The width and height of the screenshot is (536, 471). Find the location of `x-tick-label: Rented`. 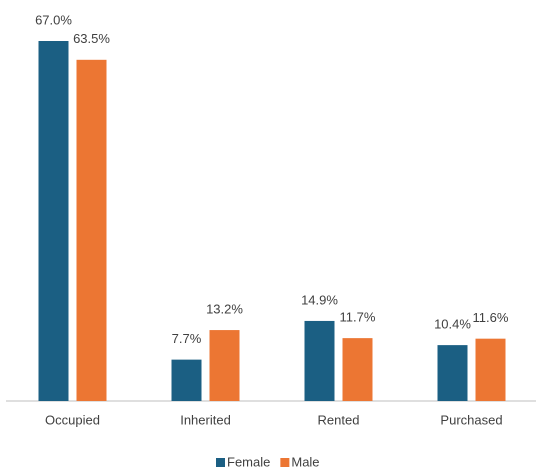

x-tick-label: Rented is located at coordinates (339, 419).